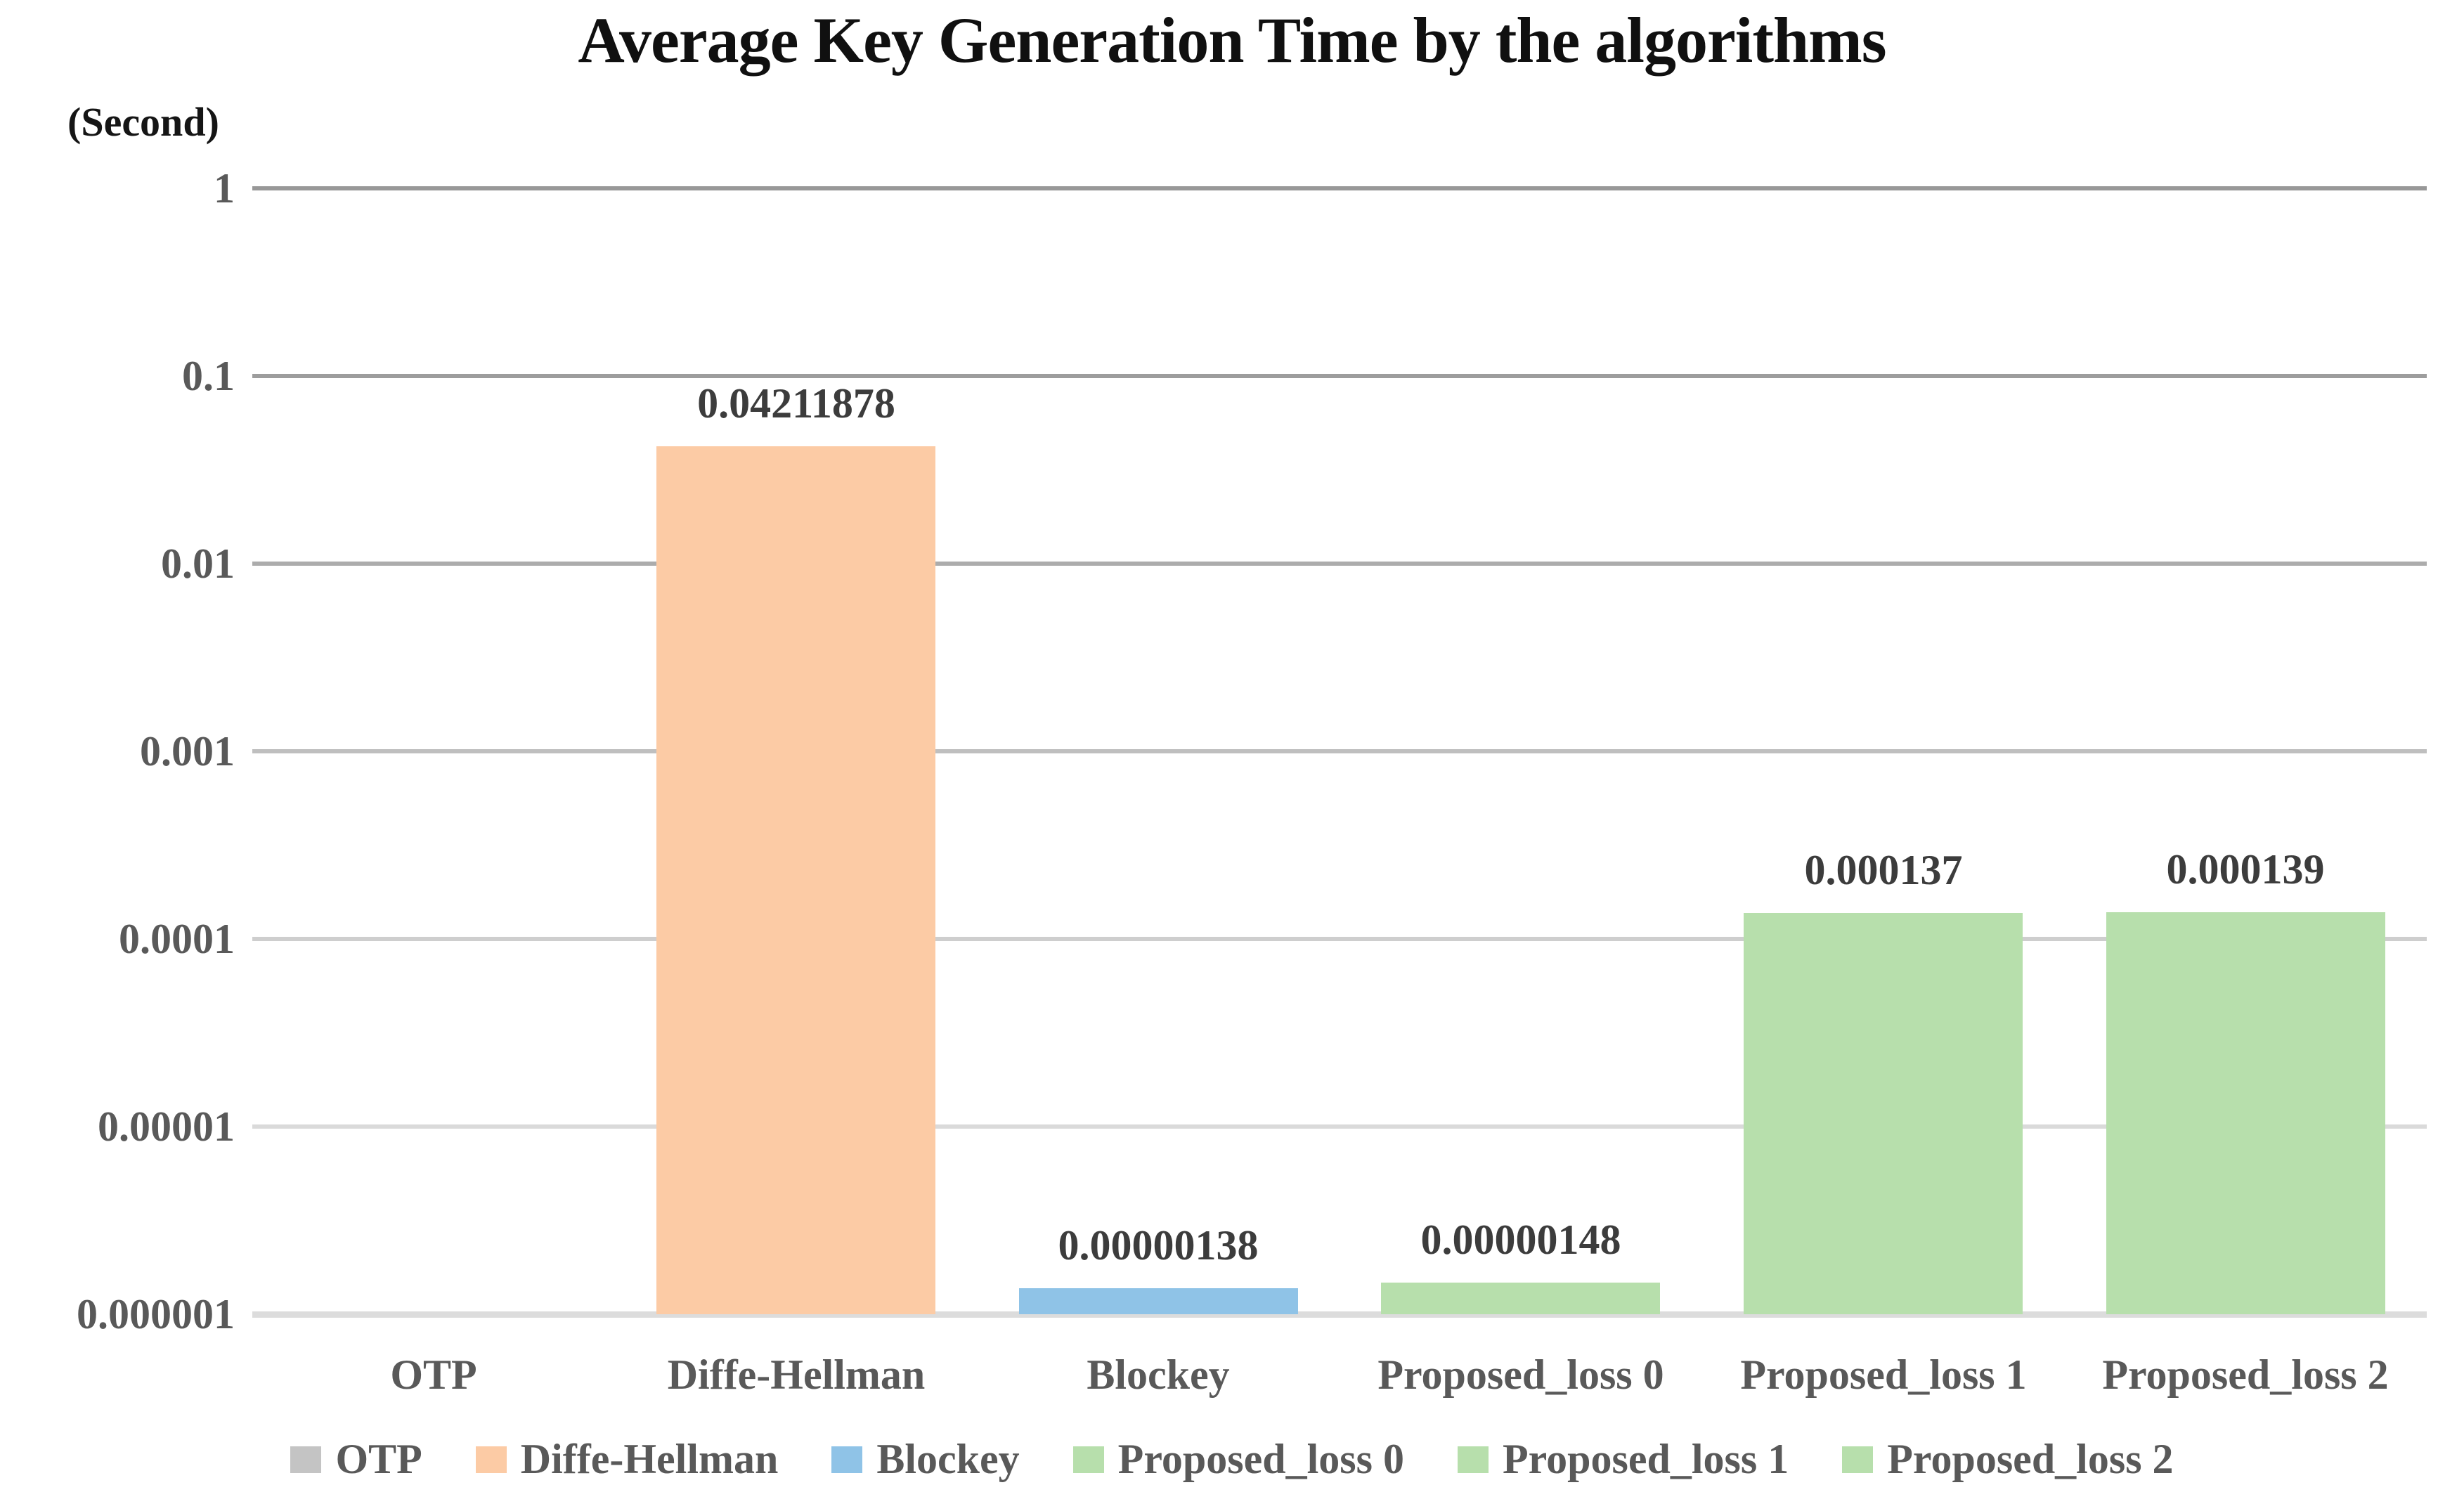 The width and height of the screenshot is (2464, 1511). Describe the element at coordinates (1646, 1459) in the screenshot. I see `legend-label-proposed-loss-1: Proposed_loss 1` at that location.